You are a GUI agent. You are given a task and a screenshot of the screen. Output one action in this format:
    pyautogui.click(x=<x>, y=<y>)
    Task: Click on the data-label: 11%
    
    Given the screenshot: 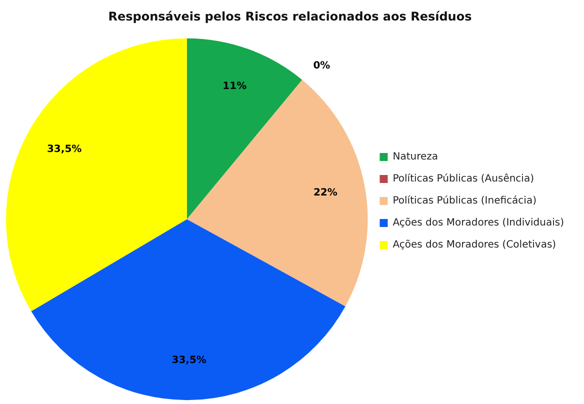 What is the action you would take?
    pyautogui.click(x=234, y=86)
    